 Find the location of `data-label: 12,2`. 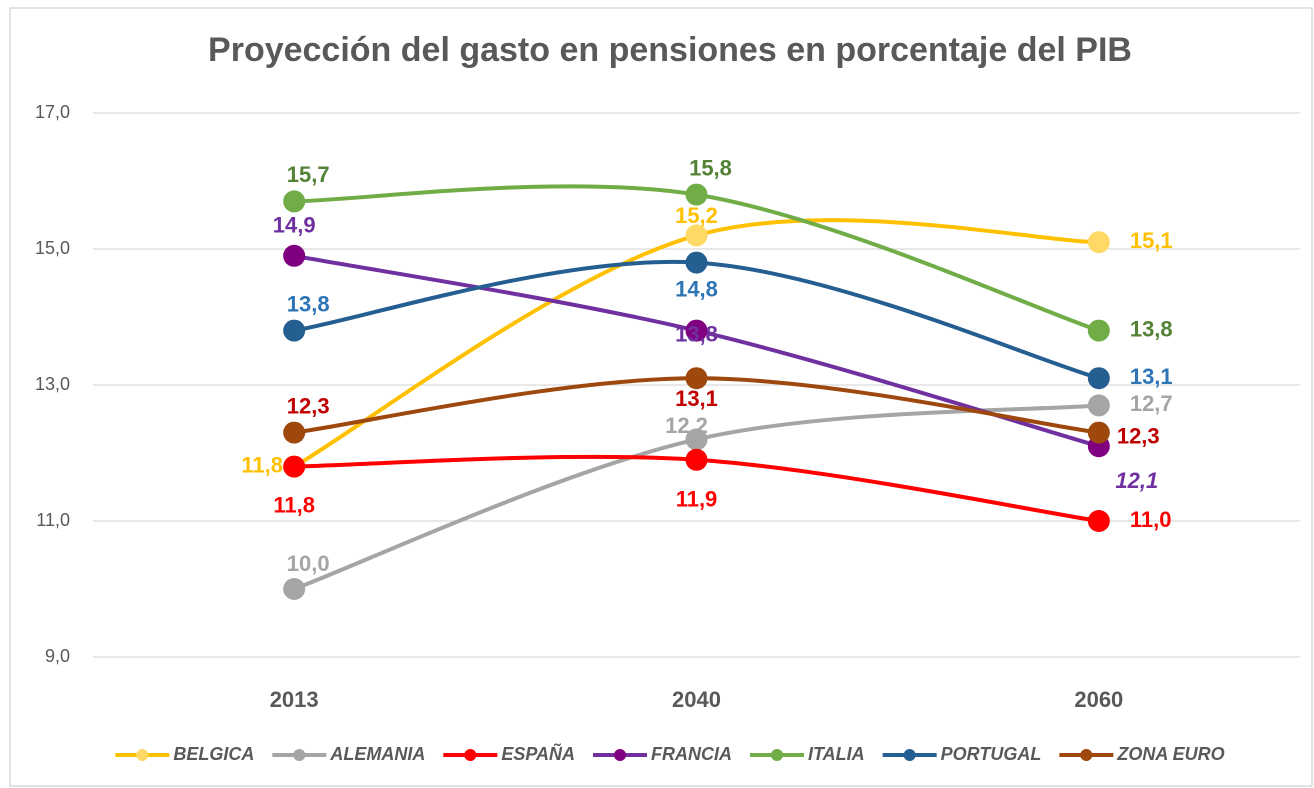

data-label: 12,2 is located at coordinates (686, 425).